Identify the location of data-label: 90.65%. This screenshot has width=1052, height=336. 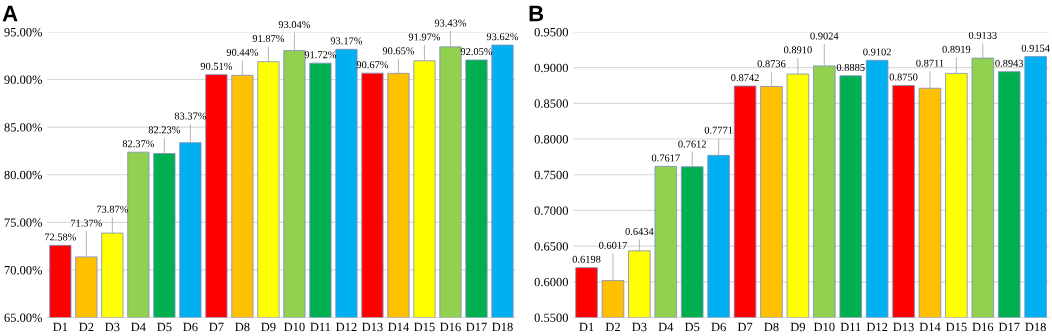
(398, 51).